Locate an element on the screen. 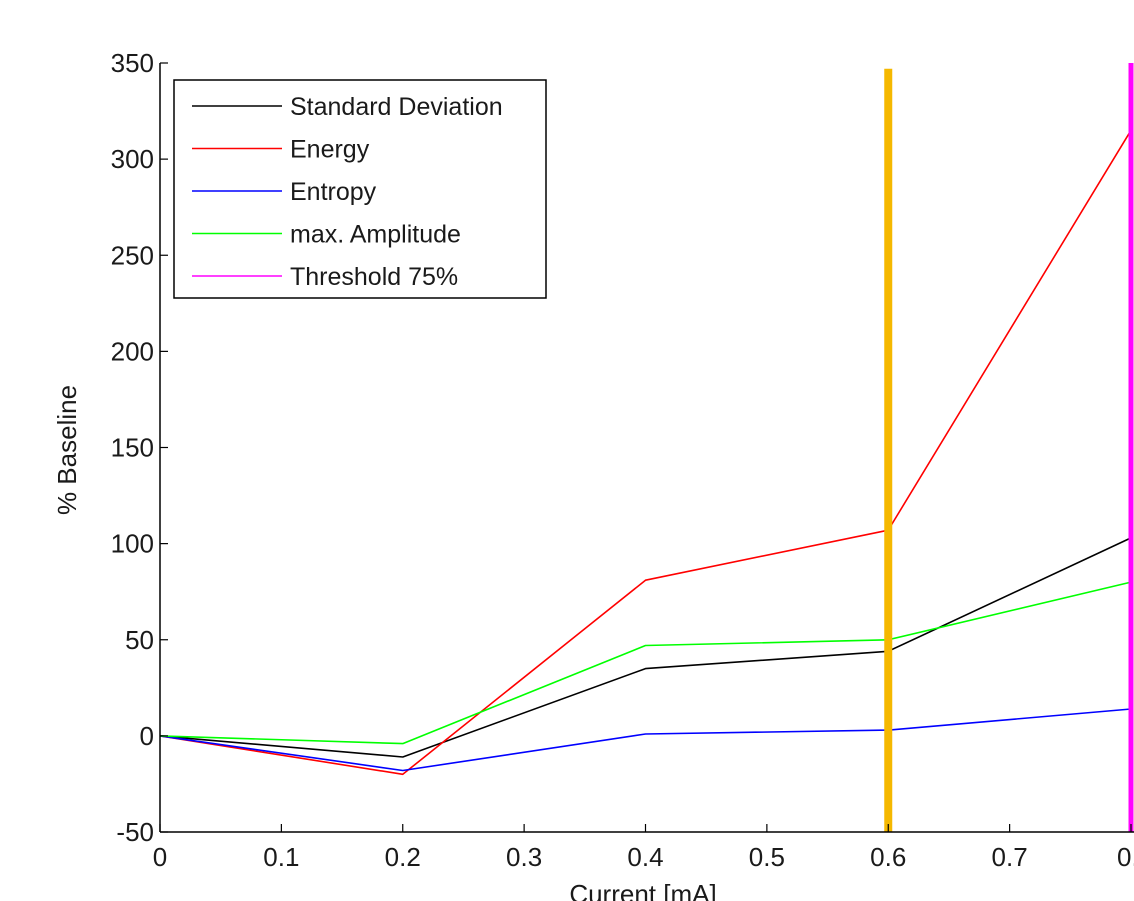 This screenshot has width=1134, height=901. legend-label: Entropy is located at coordinates (333, 192).